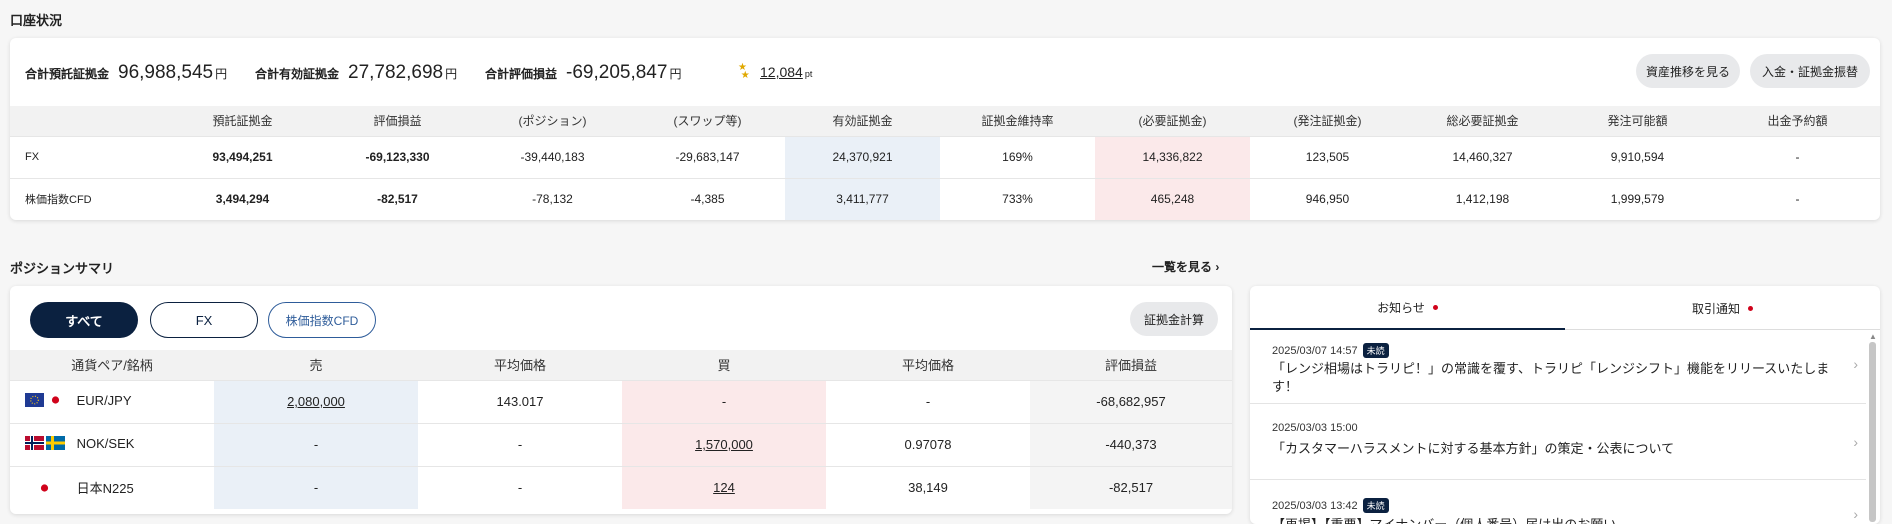 This screenshot has width=1892, height=524. I want to click on buy-avg-price: -, so click(928, 401).